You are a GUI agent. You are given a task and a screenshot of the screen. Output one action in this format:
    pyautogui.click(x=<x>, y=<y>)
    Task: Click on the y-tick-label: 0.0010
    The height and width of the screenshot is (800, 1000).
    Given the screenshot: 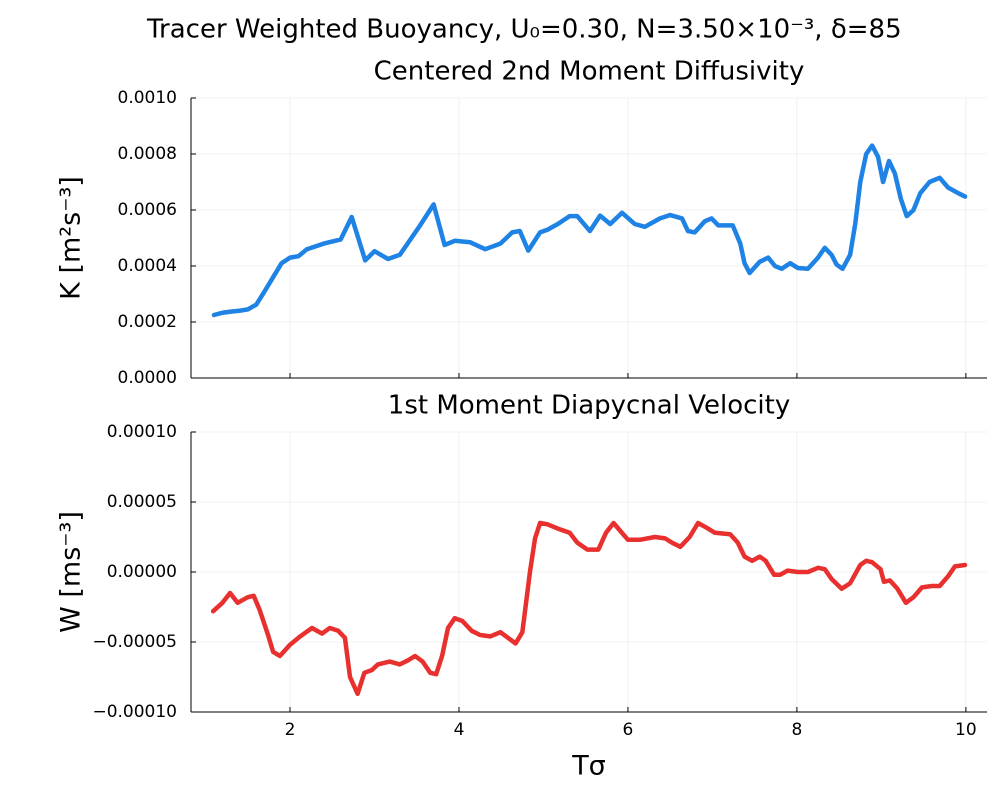 What is the action you would take?
    pyautogui.click(x=147, y=98)
    